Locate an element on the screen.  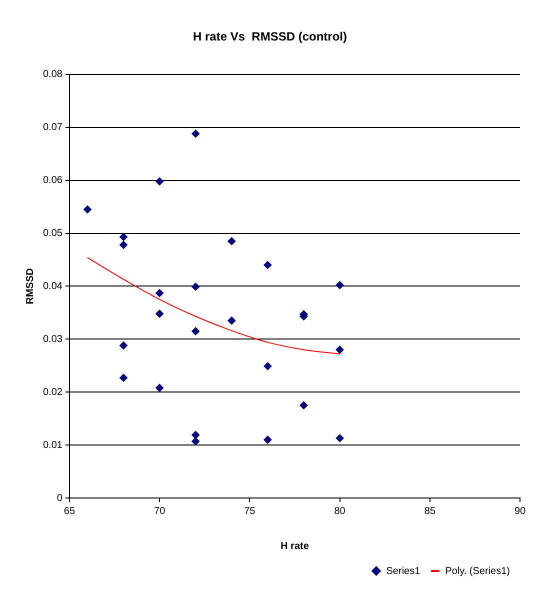
x-tick-label: 75 is located at coordinates (250, 511).